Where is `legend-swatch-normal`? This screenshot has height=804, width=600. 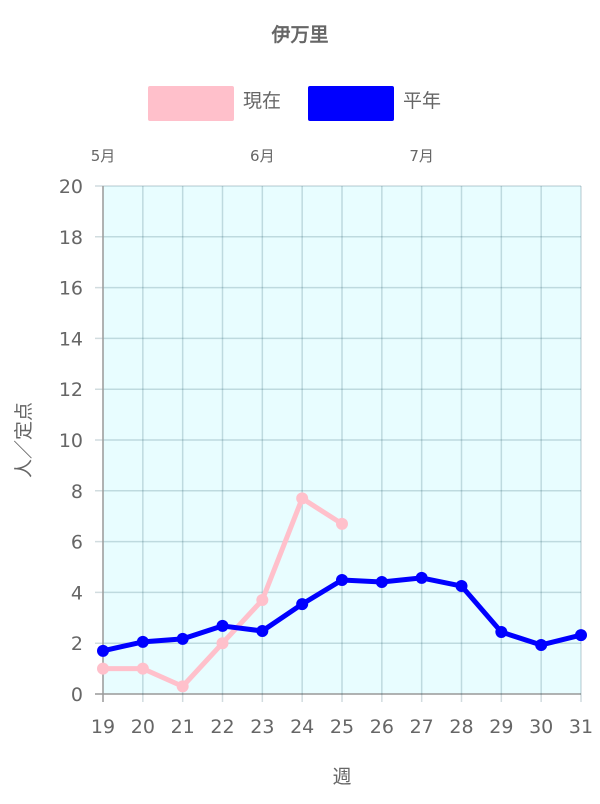 legend-swatch-normal is located at coordinates (351, 103).